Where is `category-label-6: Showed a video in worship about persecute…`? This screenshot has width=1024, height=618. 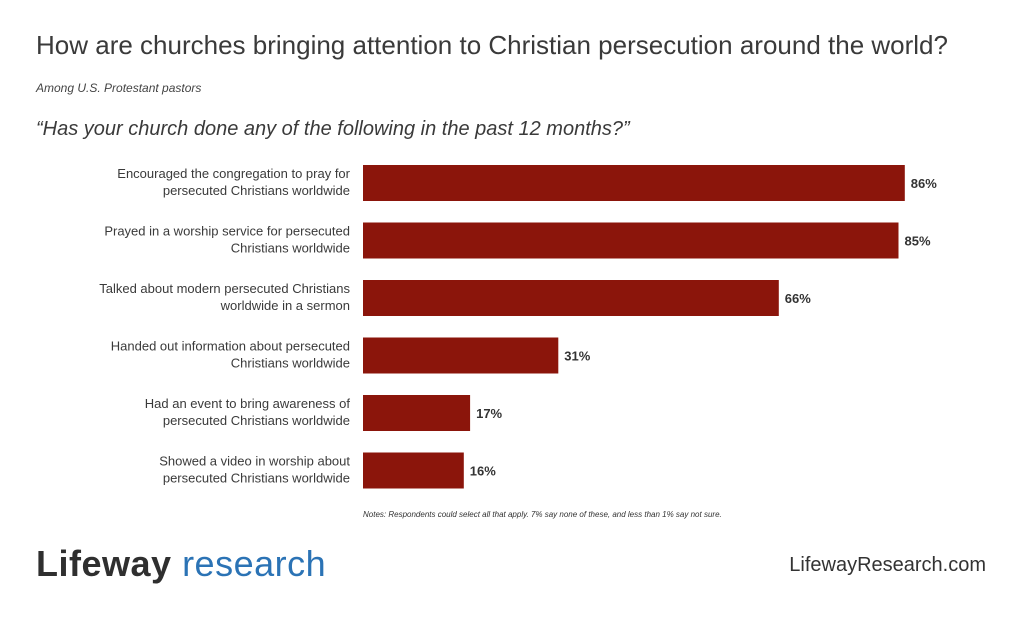 category-label-6: Showed a video in worship about persecute… is located at coordinates (254, 470).